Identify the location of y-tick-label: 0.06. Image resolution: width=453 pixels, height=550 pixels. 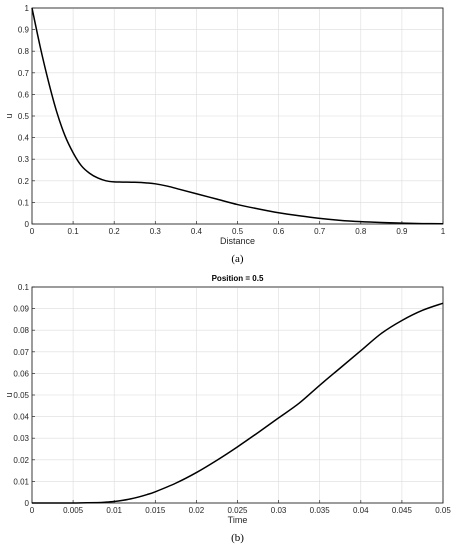
(21, 373).